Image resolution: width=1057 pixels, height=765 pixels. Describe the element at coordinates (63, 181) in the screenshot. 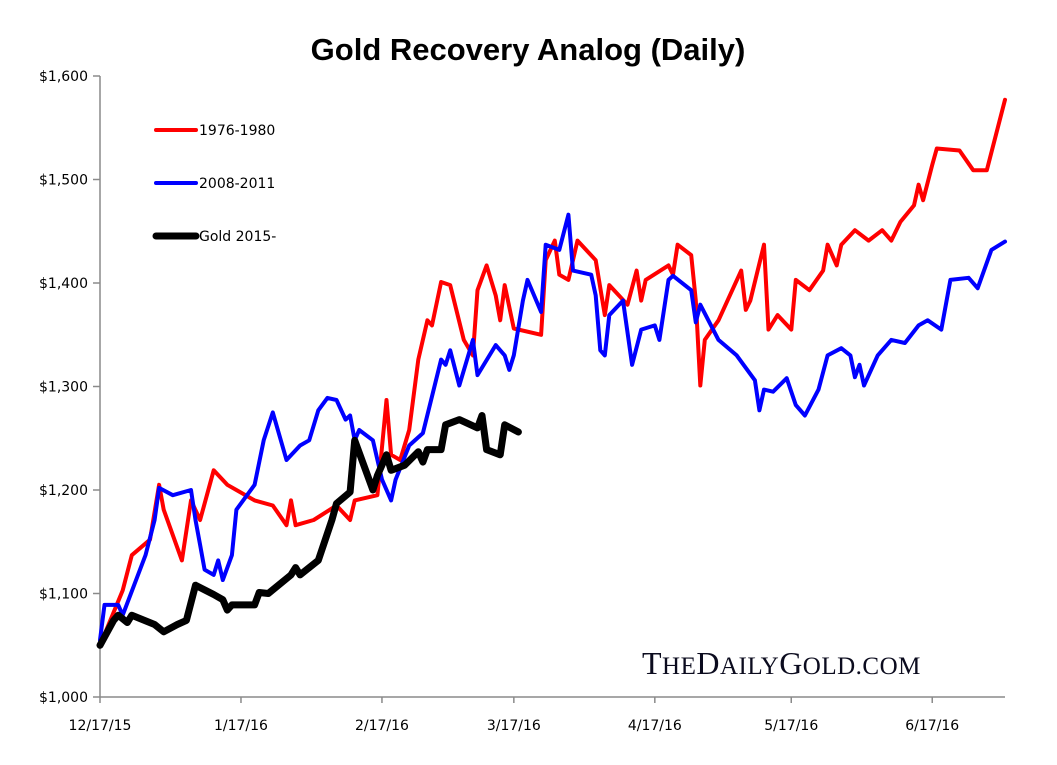

I see `y-tick-label: $1,500` at that location.